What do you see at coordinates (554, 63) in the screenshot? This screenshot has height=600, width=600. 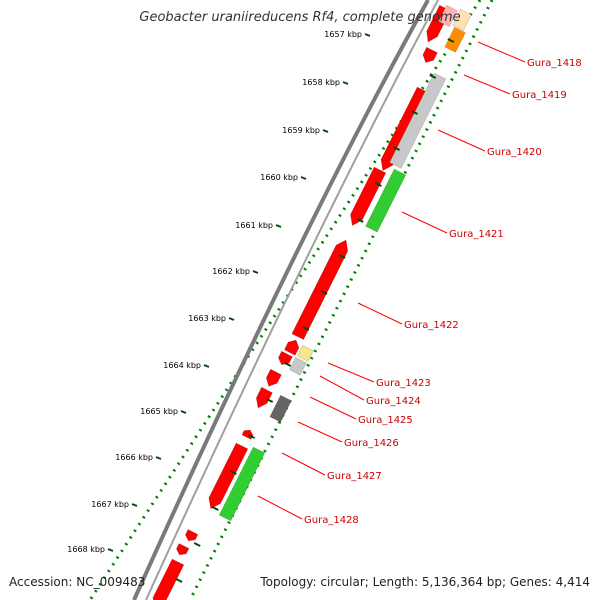 I see `gene-label: Gura_1418` at bounding box center [554, 63].